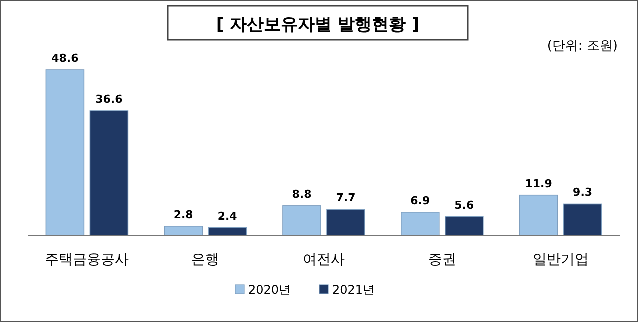  Describe the element at coordinates (538, 183) in the screenshot. I see `data-label: 11.9` at that location.